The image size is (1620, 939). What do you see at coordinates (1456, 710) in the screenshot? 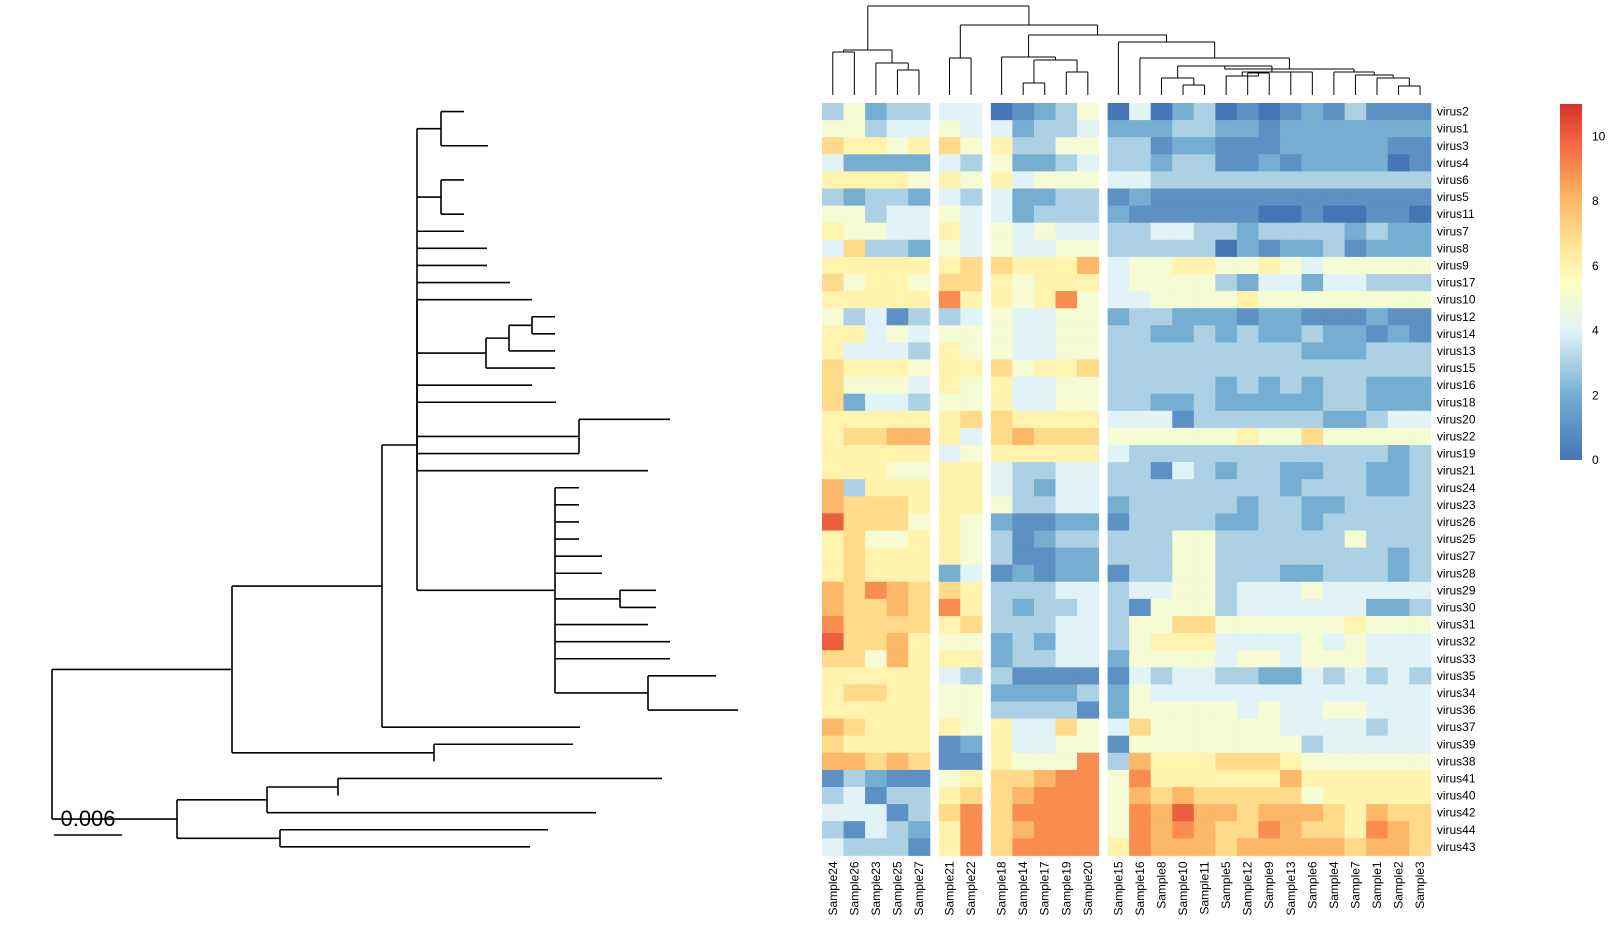
I see `row-label: virus36` at bounding box center [1456, 710].